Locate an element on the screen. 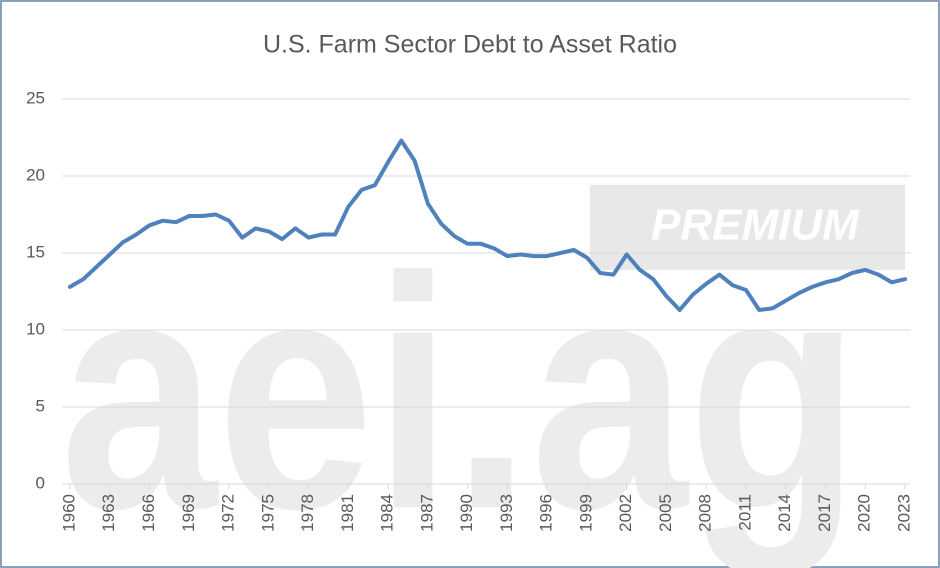 The image size is (940, 568). x-tick-label: 2008 is located at coordinates (705, 513).